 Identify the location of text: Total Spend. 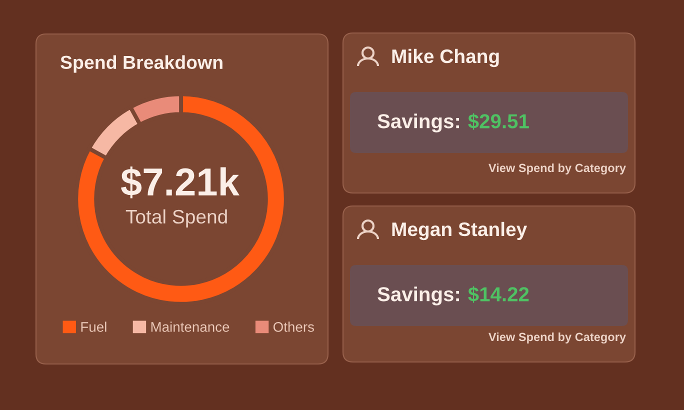
(176, 218).